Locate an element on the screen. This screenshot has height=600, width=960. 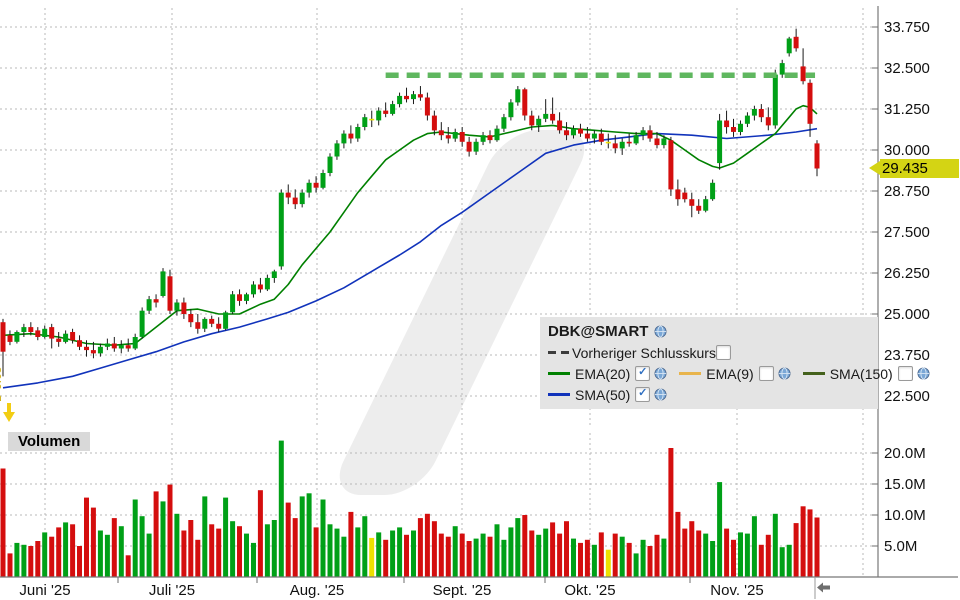
dividend-arrow-icon is located at coordinates (9, 412).